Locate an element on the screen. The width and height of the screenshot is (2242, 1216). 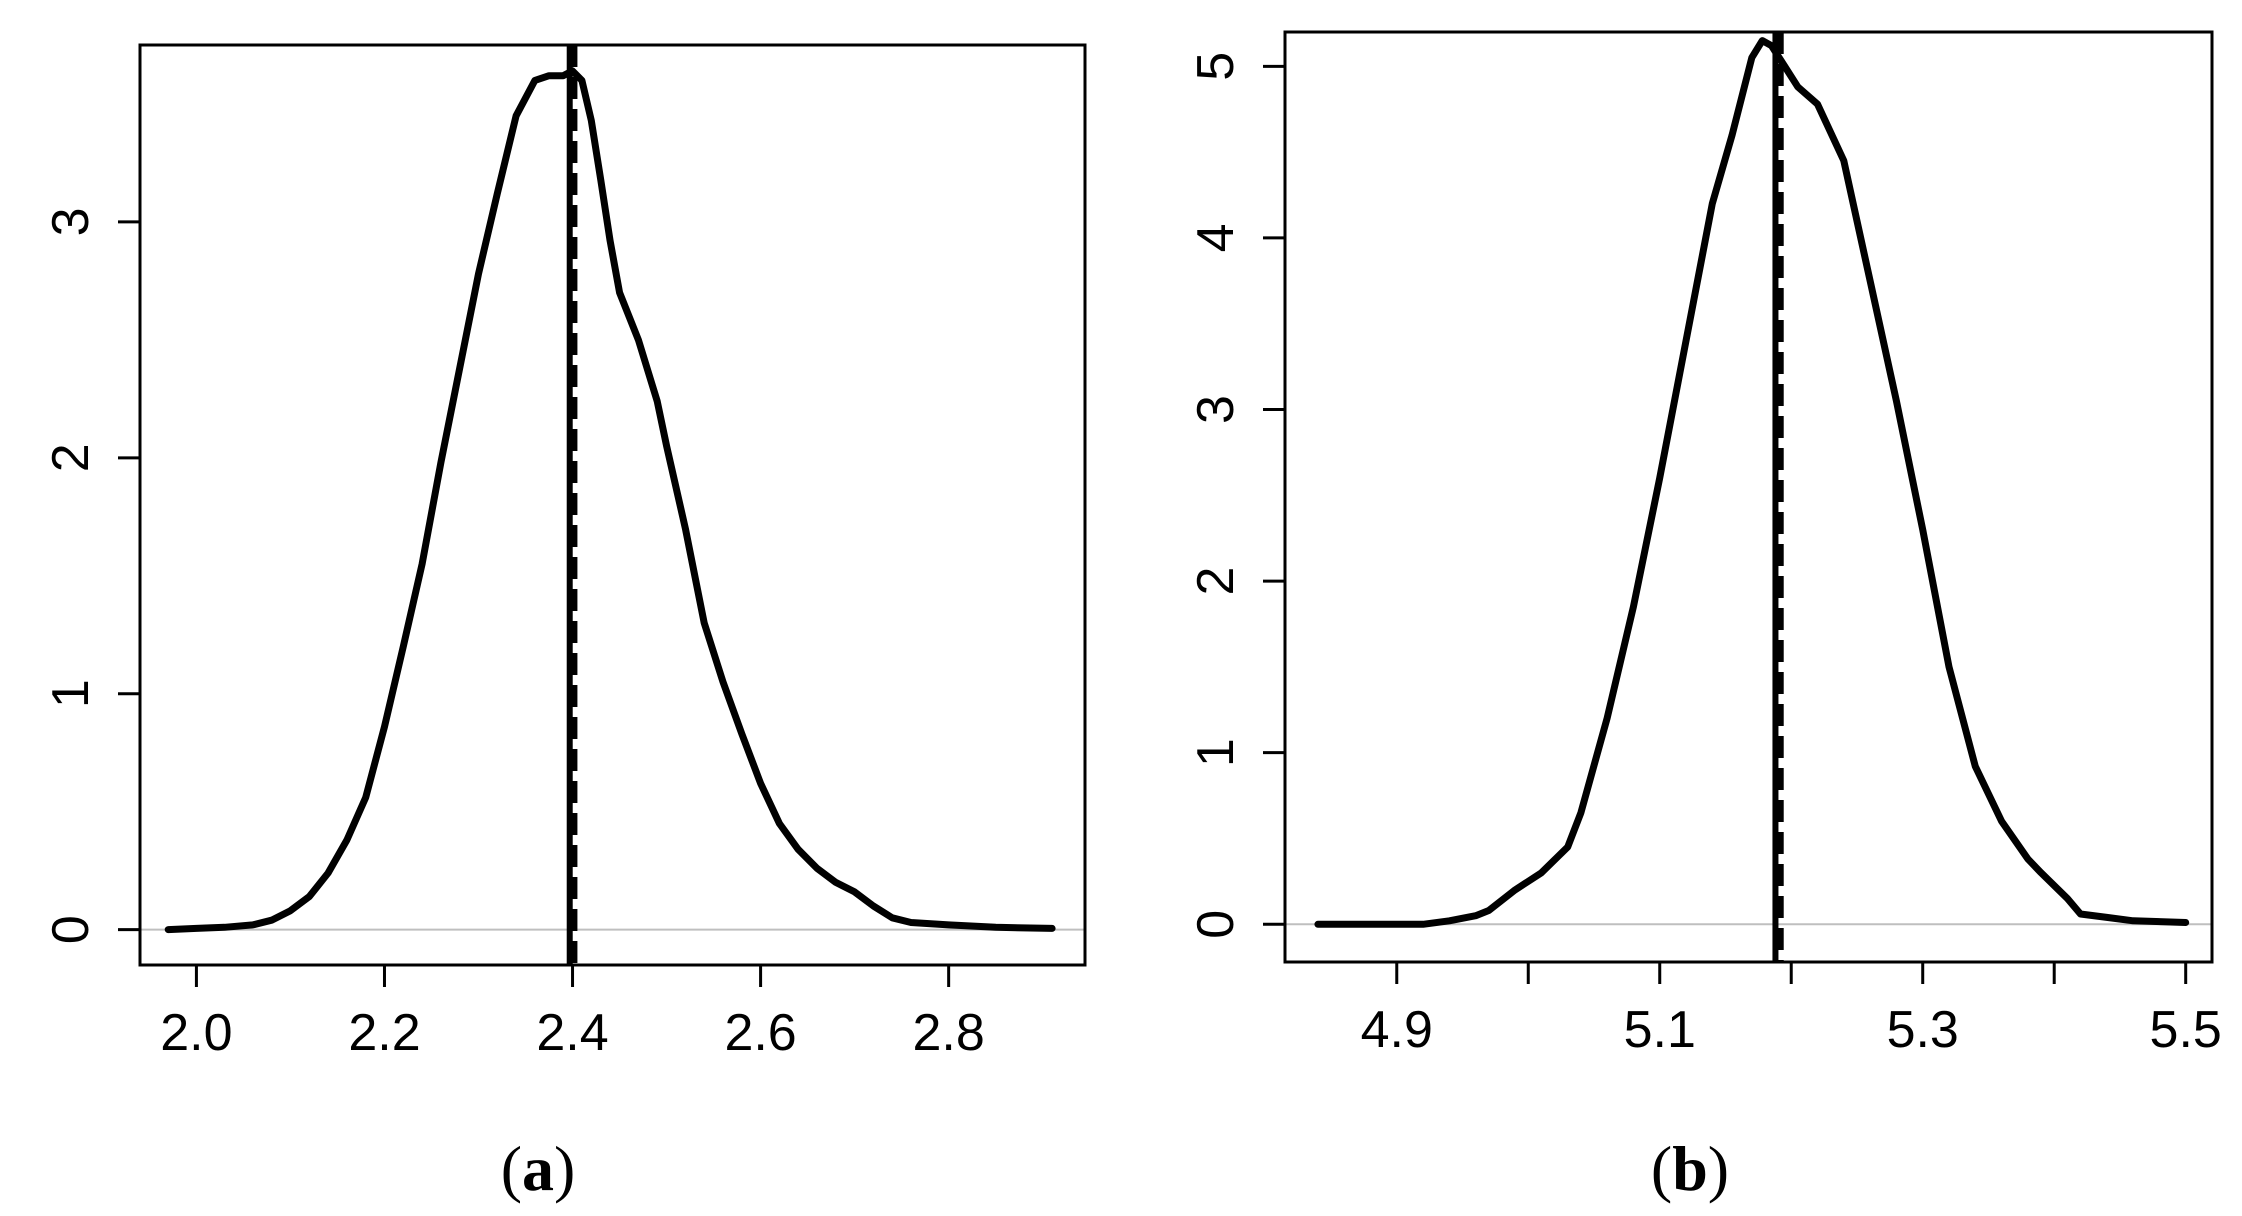
panel-a-x-tick-label: 2.0 is located at coordinates (196, 1033).